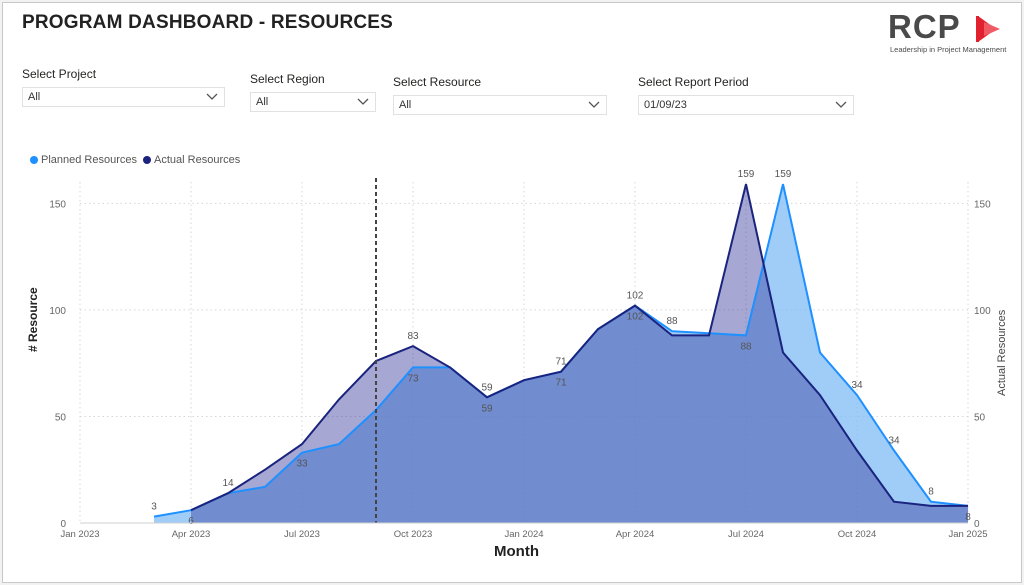 The height and width of the screenshot is (585, 1024). Describe the element at coordinates (693, 82) in the screenshot. I see `filter-report-period-label: Select Report Period` at that location.